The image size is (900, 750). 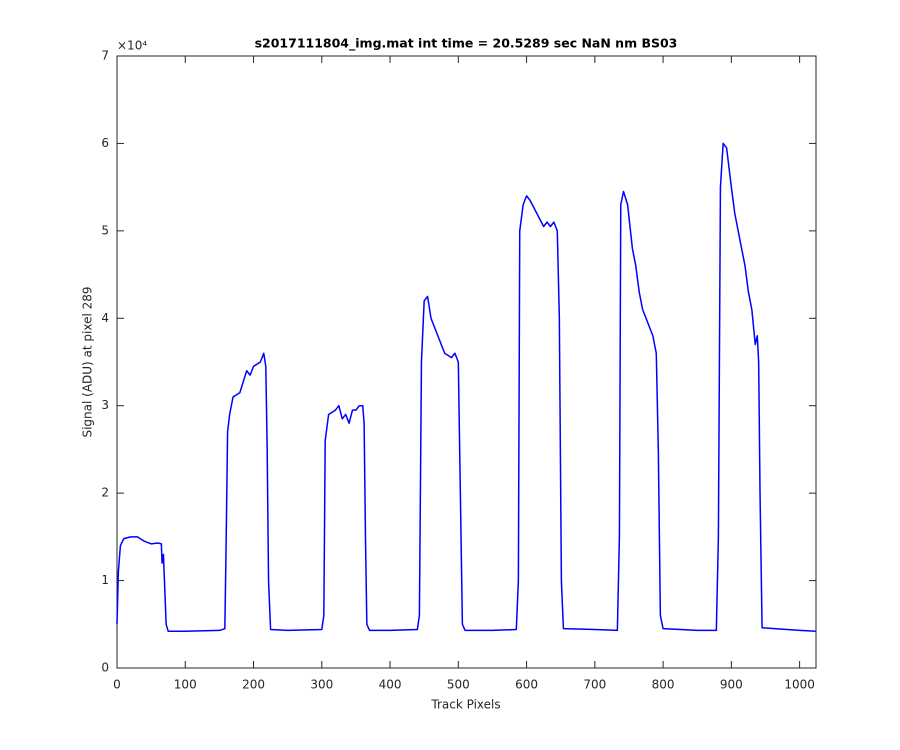 What do you see at coordinates (185, 685) in the screenshot?
I see `x-tick-label: 100` at bounding box center [185, 685].